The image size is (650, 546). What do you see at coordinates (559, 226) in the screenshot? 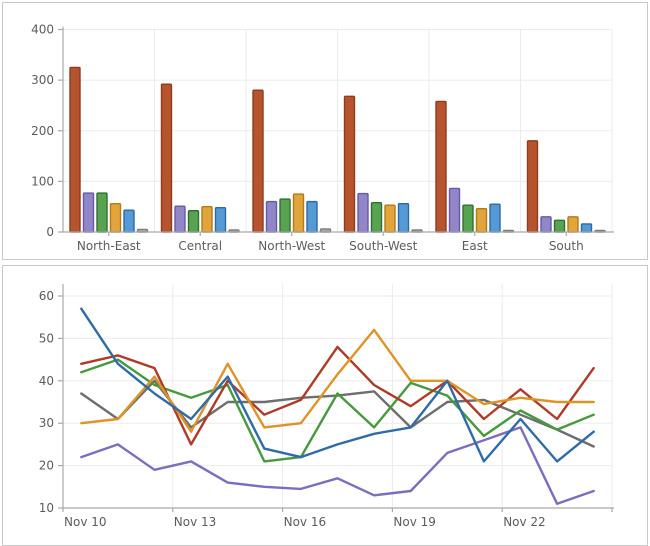
I see `bar-South-green` at bounding box center [559, 226].